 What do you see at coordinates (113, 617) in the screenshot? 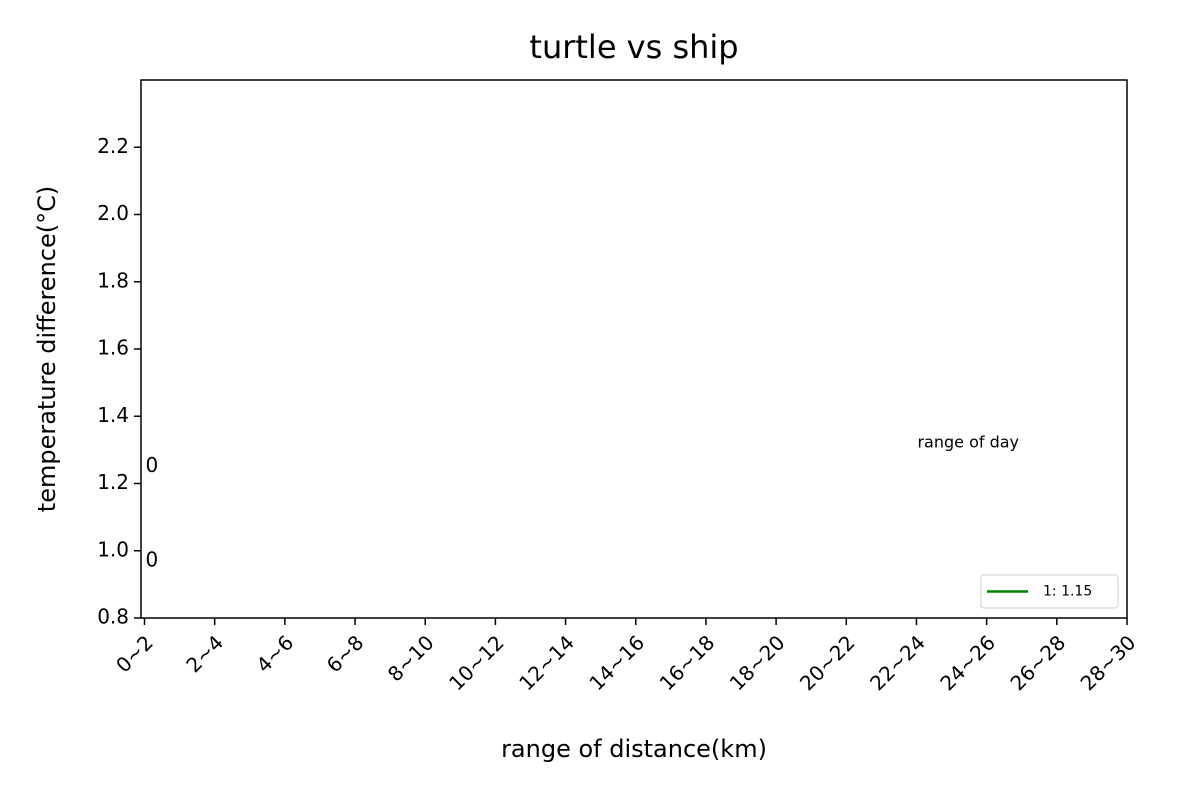
I see `y-tick-label: 0.8` at bounding box center [113, 617].